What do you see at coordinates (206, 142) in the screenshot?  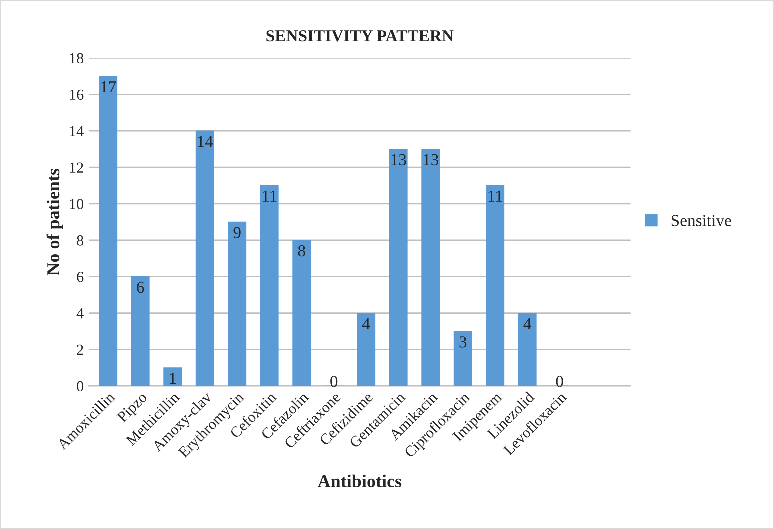 I see `data-label: 14` at bounding box center [206, 142].